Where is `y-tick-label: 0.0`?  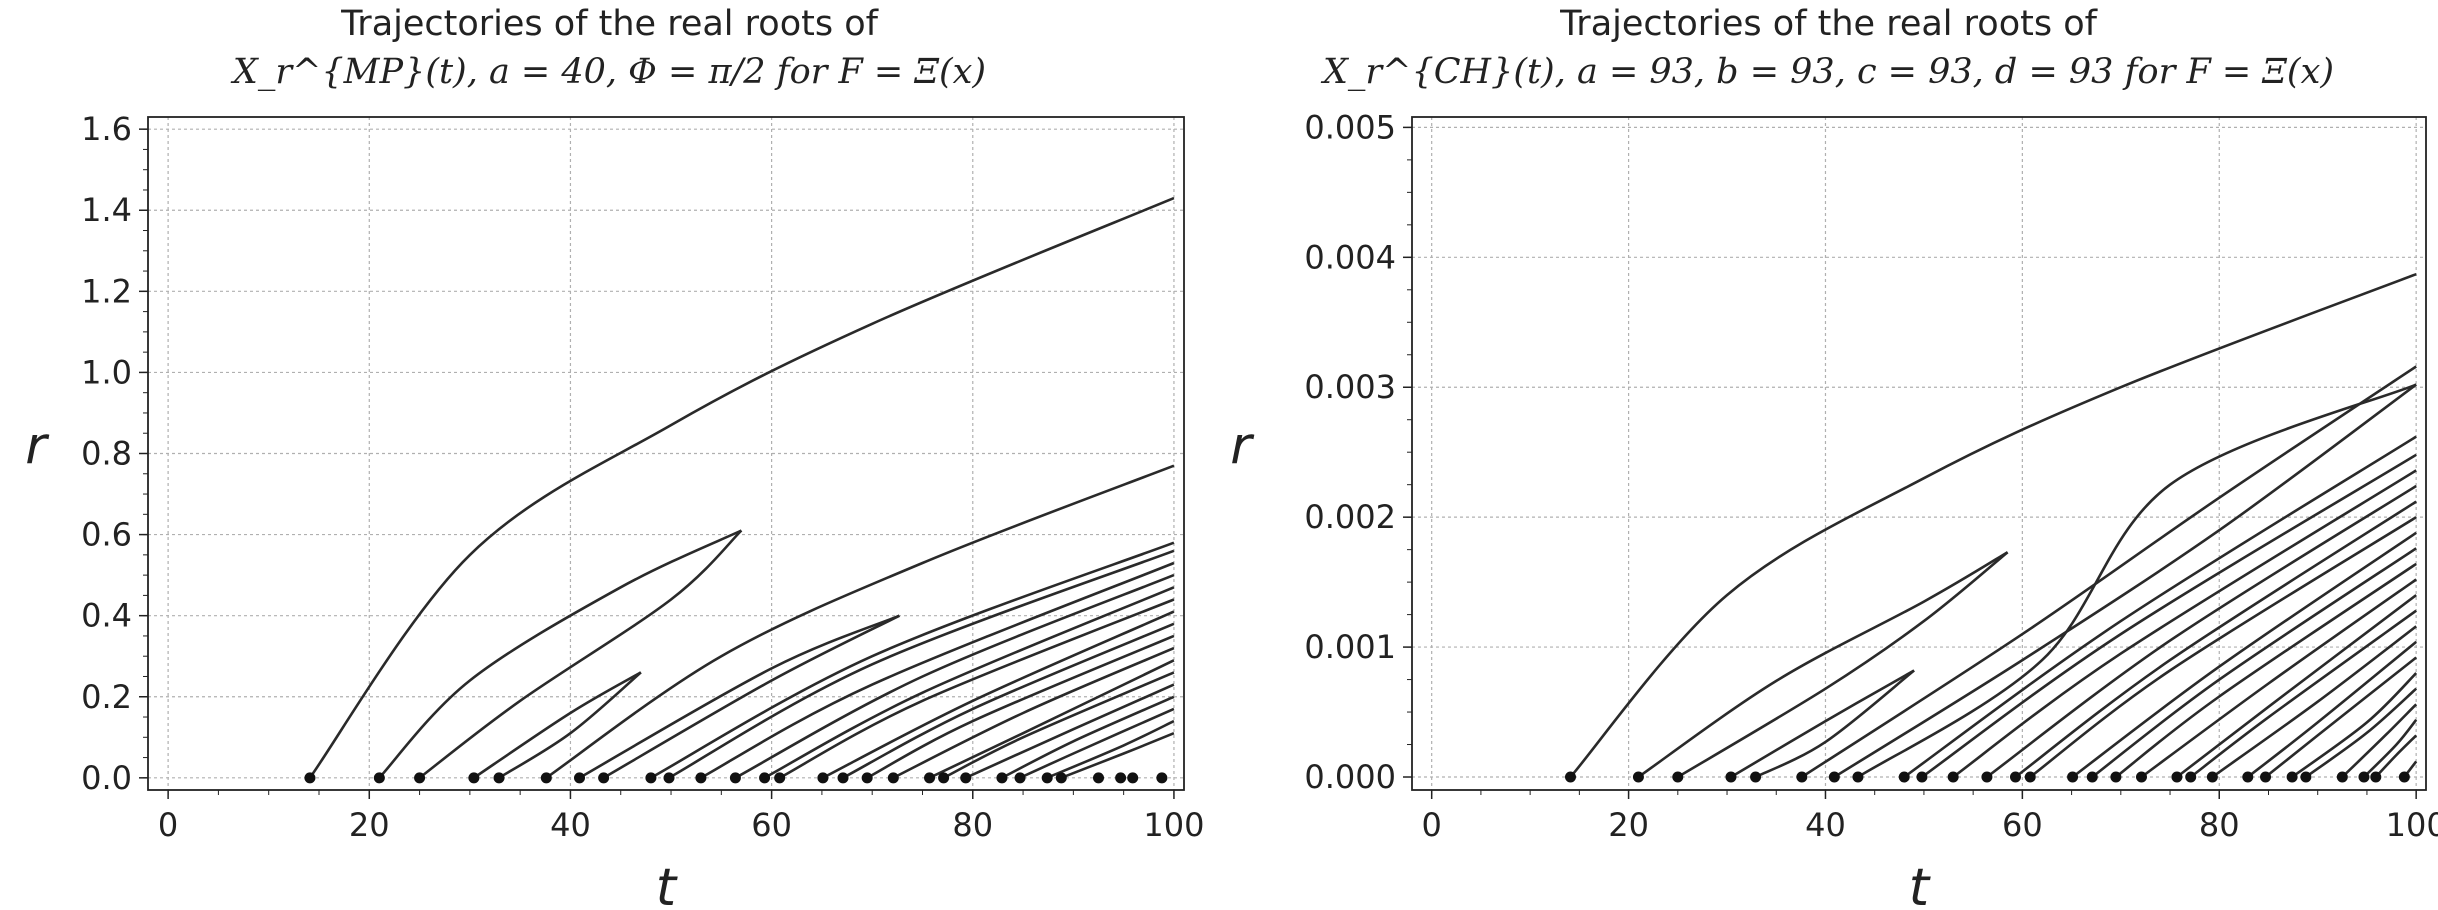 y-tick-label: 0.0 is located at coordinates (106, 778).